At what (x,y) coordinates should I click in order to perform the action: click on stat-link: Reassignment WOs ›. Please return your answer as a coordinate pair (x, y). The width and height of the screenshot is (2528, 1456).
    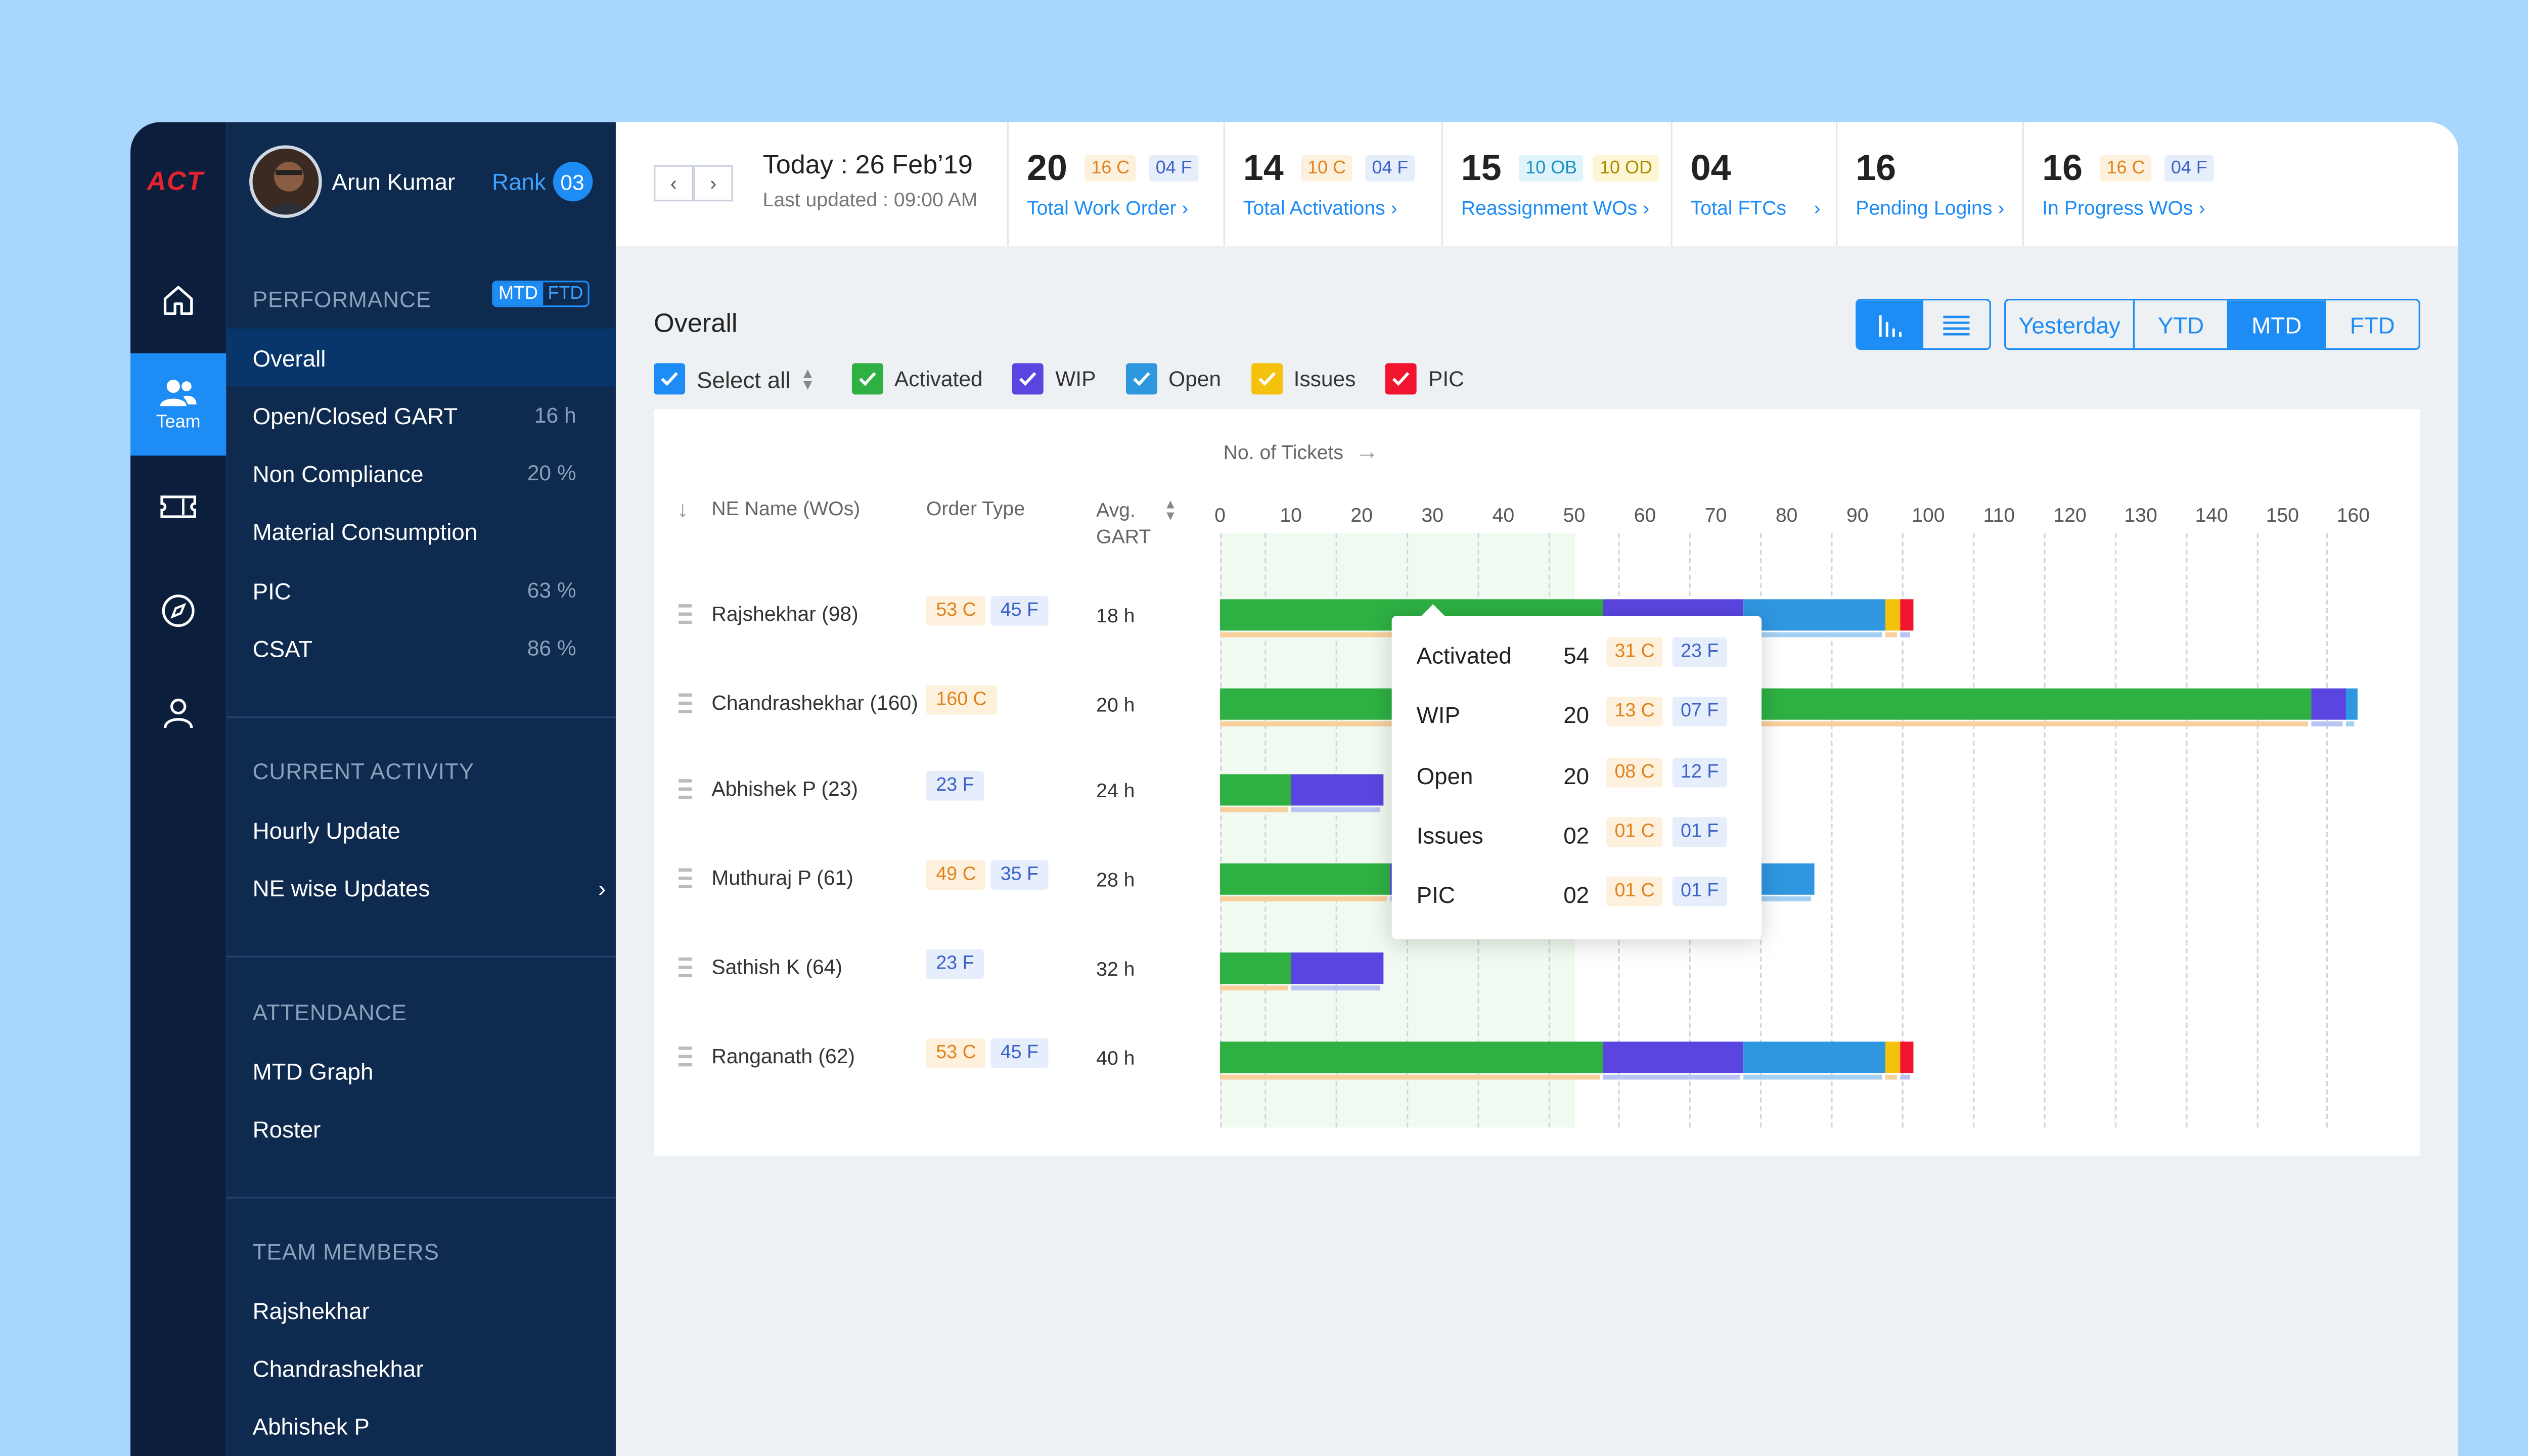
    Looking at the image, I should click on (1556, 208).